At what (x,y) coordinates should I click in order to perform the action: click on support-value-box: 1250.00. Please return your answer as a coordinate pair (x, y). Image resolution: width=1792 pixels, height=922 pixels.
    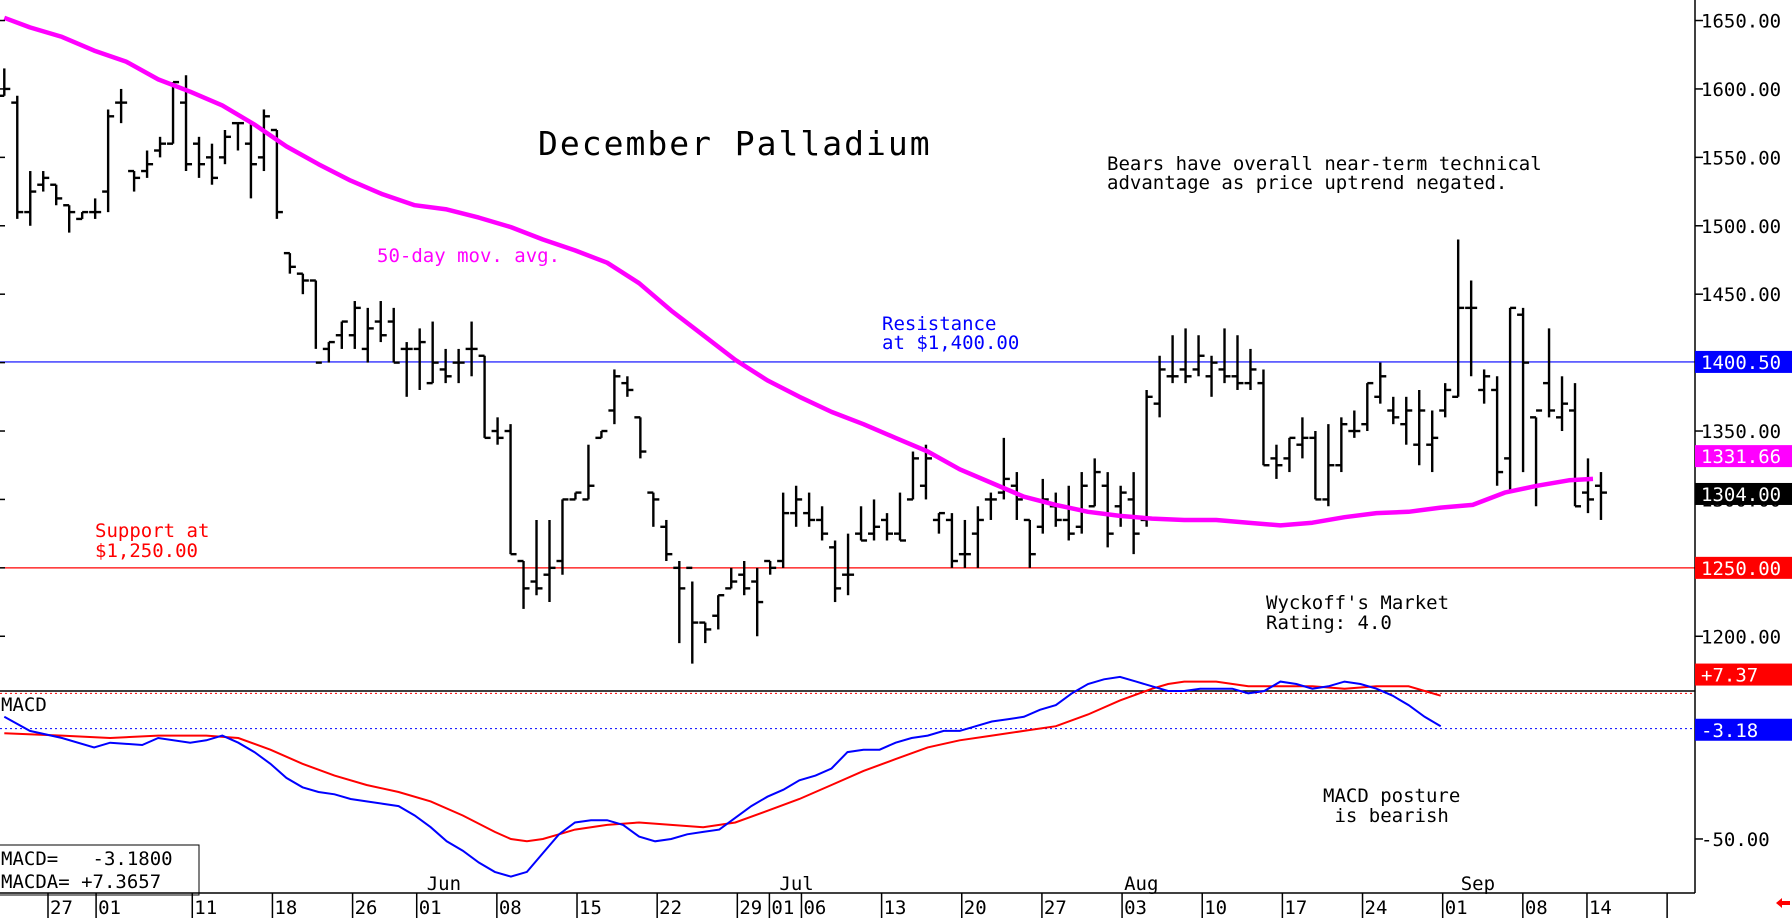
    Looking at the image, I should click on (1743, 568).